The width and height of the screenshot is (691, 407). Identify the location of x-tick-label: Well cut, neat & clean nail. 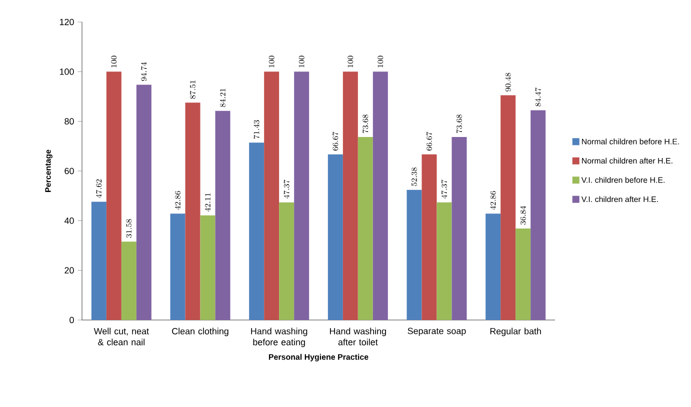
(121, 337).